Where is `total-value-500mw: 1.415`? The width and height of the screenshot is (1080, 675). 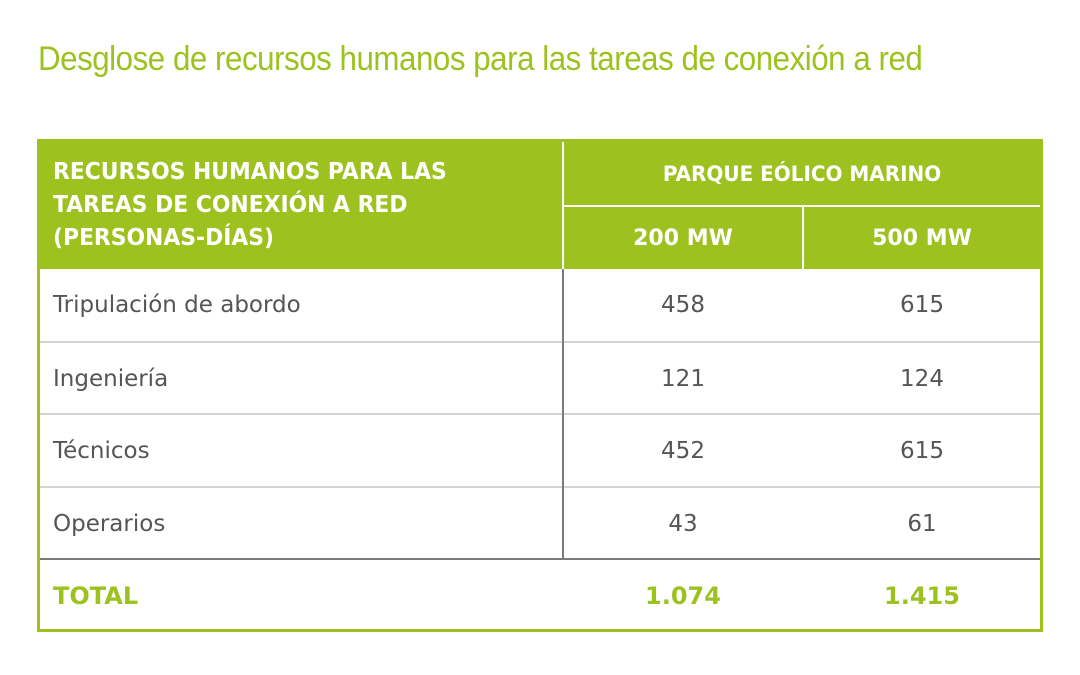
total-value-500mw: 1.415 is located at coordinates (922, 596).